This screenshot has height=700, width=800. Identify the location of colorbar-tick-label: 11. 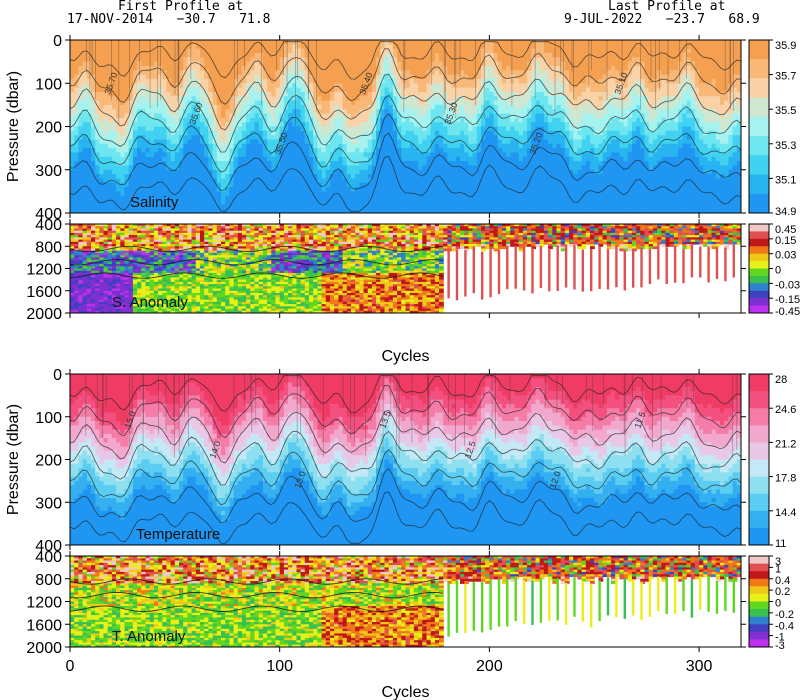
(780, 544).